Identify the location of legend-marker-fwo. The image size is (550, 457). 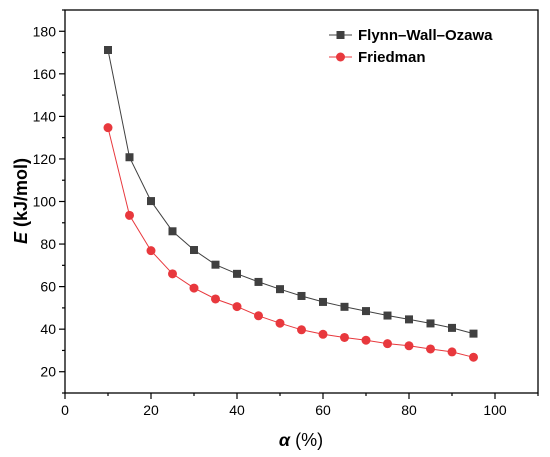
(340, 35).